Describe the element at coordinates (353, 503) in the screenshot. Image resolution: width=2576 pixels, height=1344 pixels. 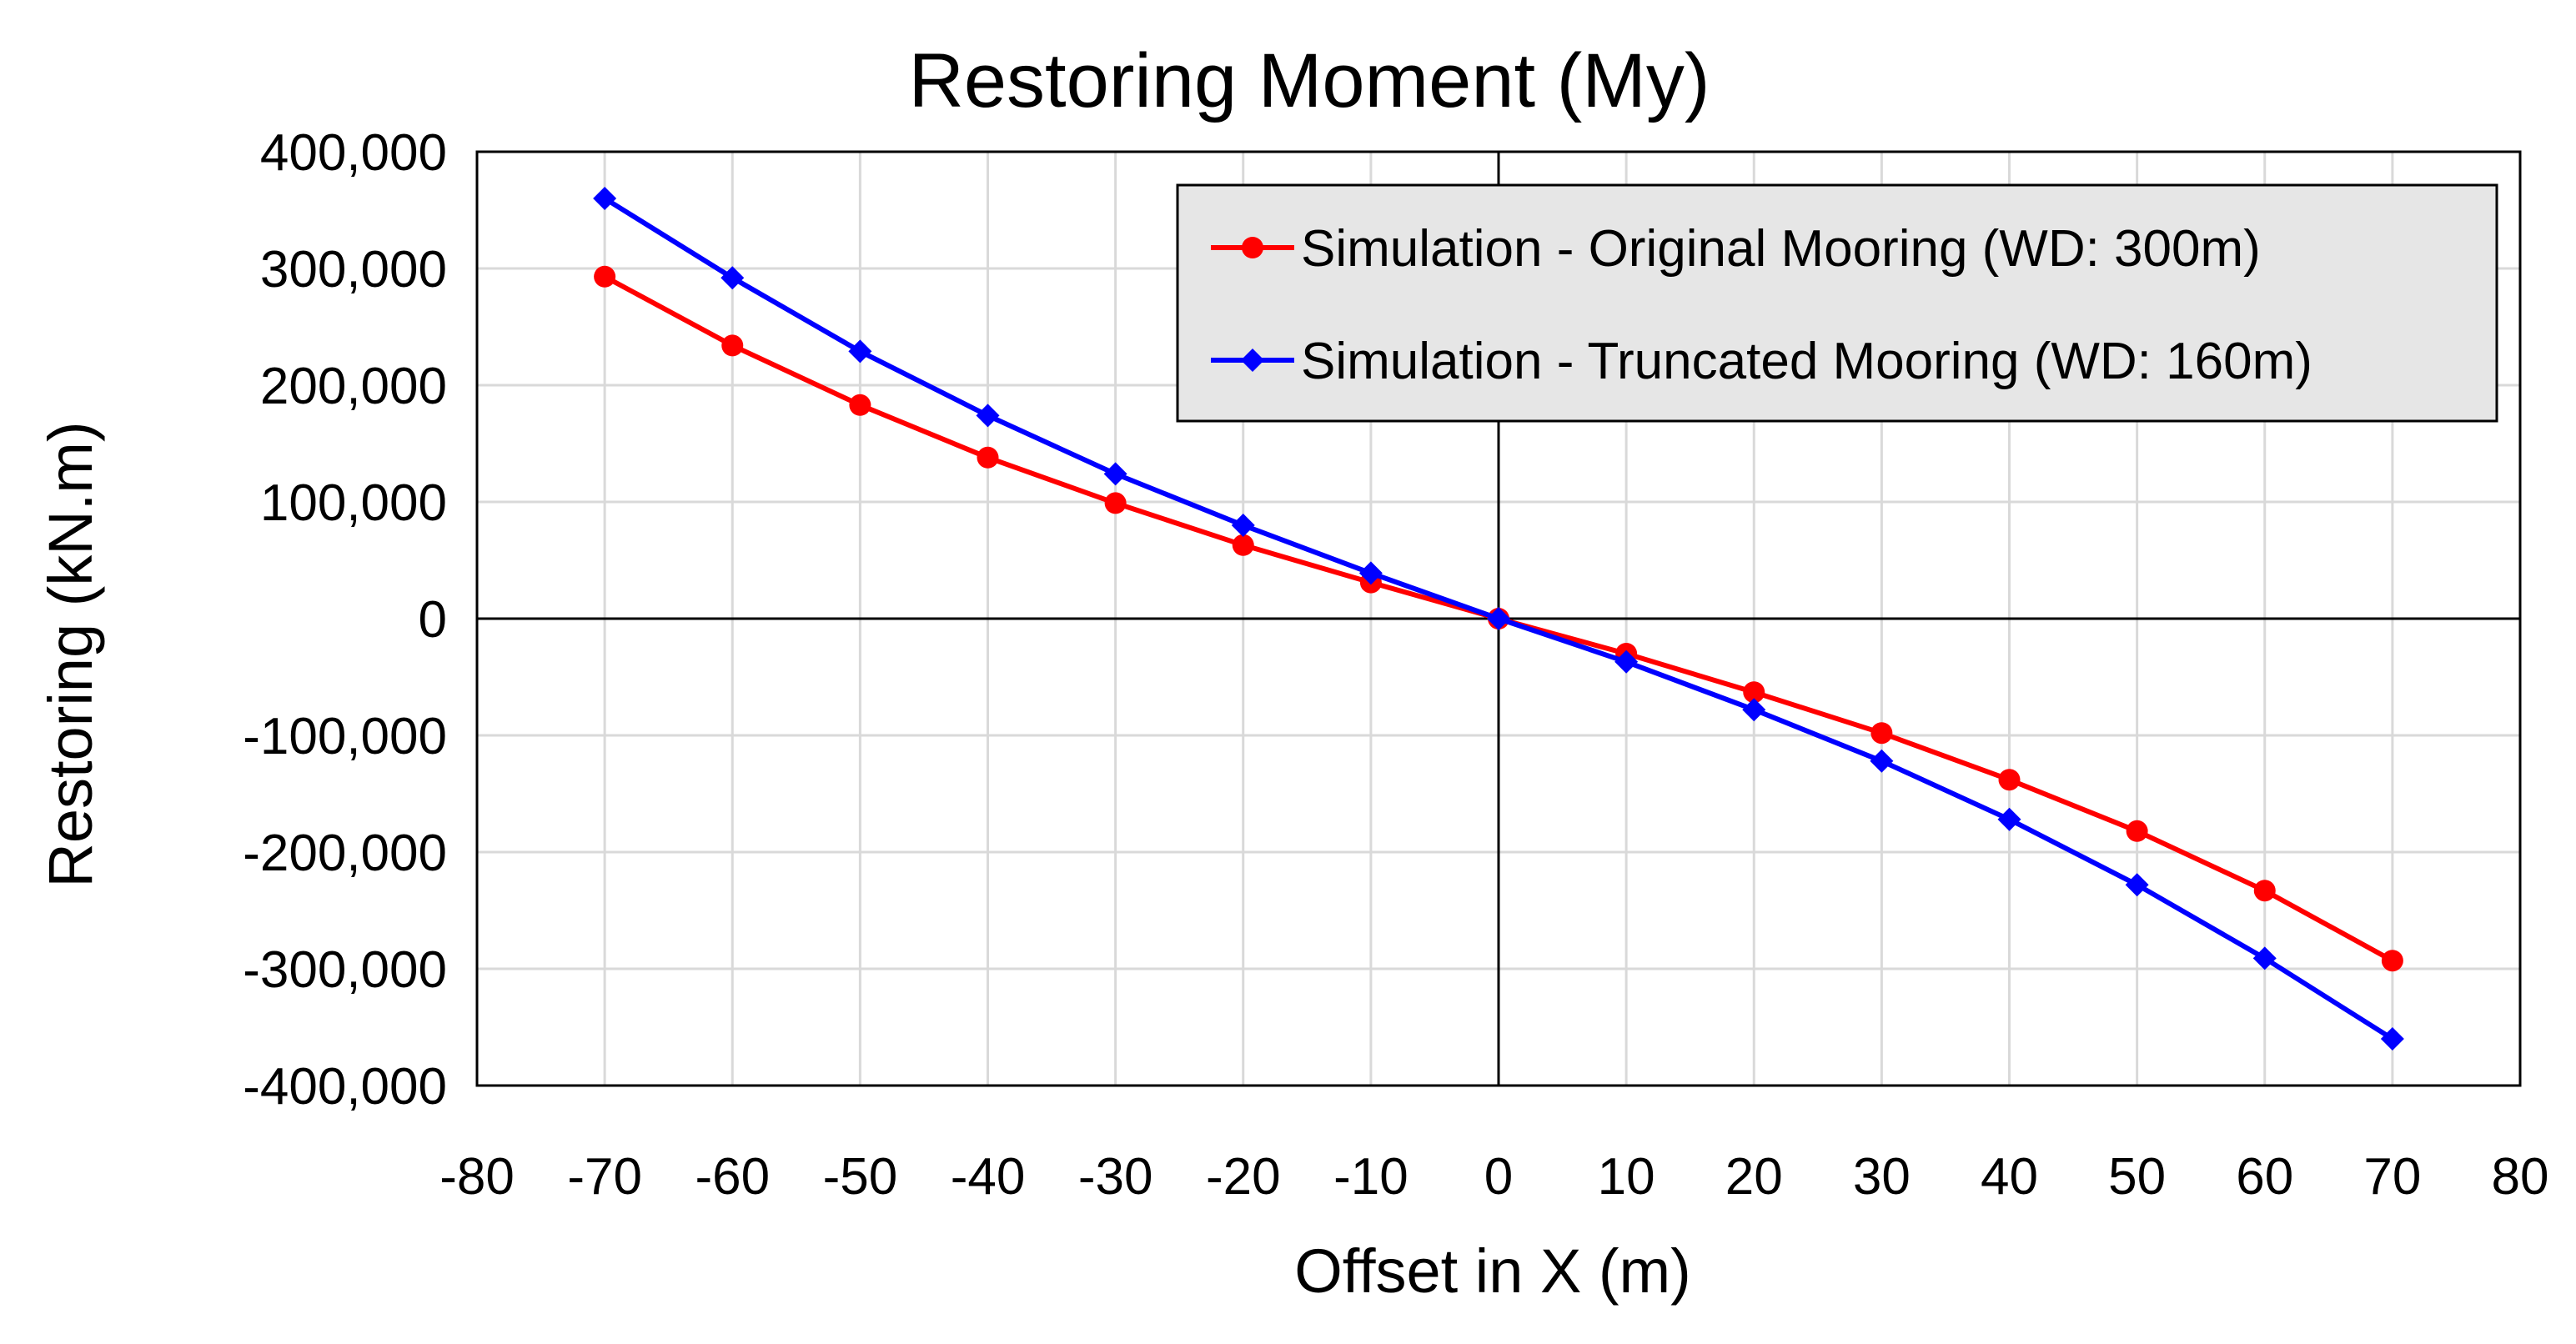
I see `y-tick-label: 100,000` at that location.